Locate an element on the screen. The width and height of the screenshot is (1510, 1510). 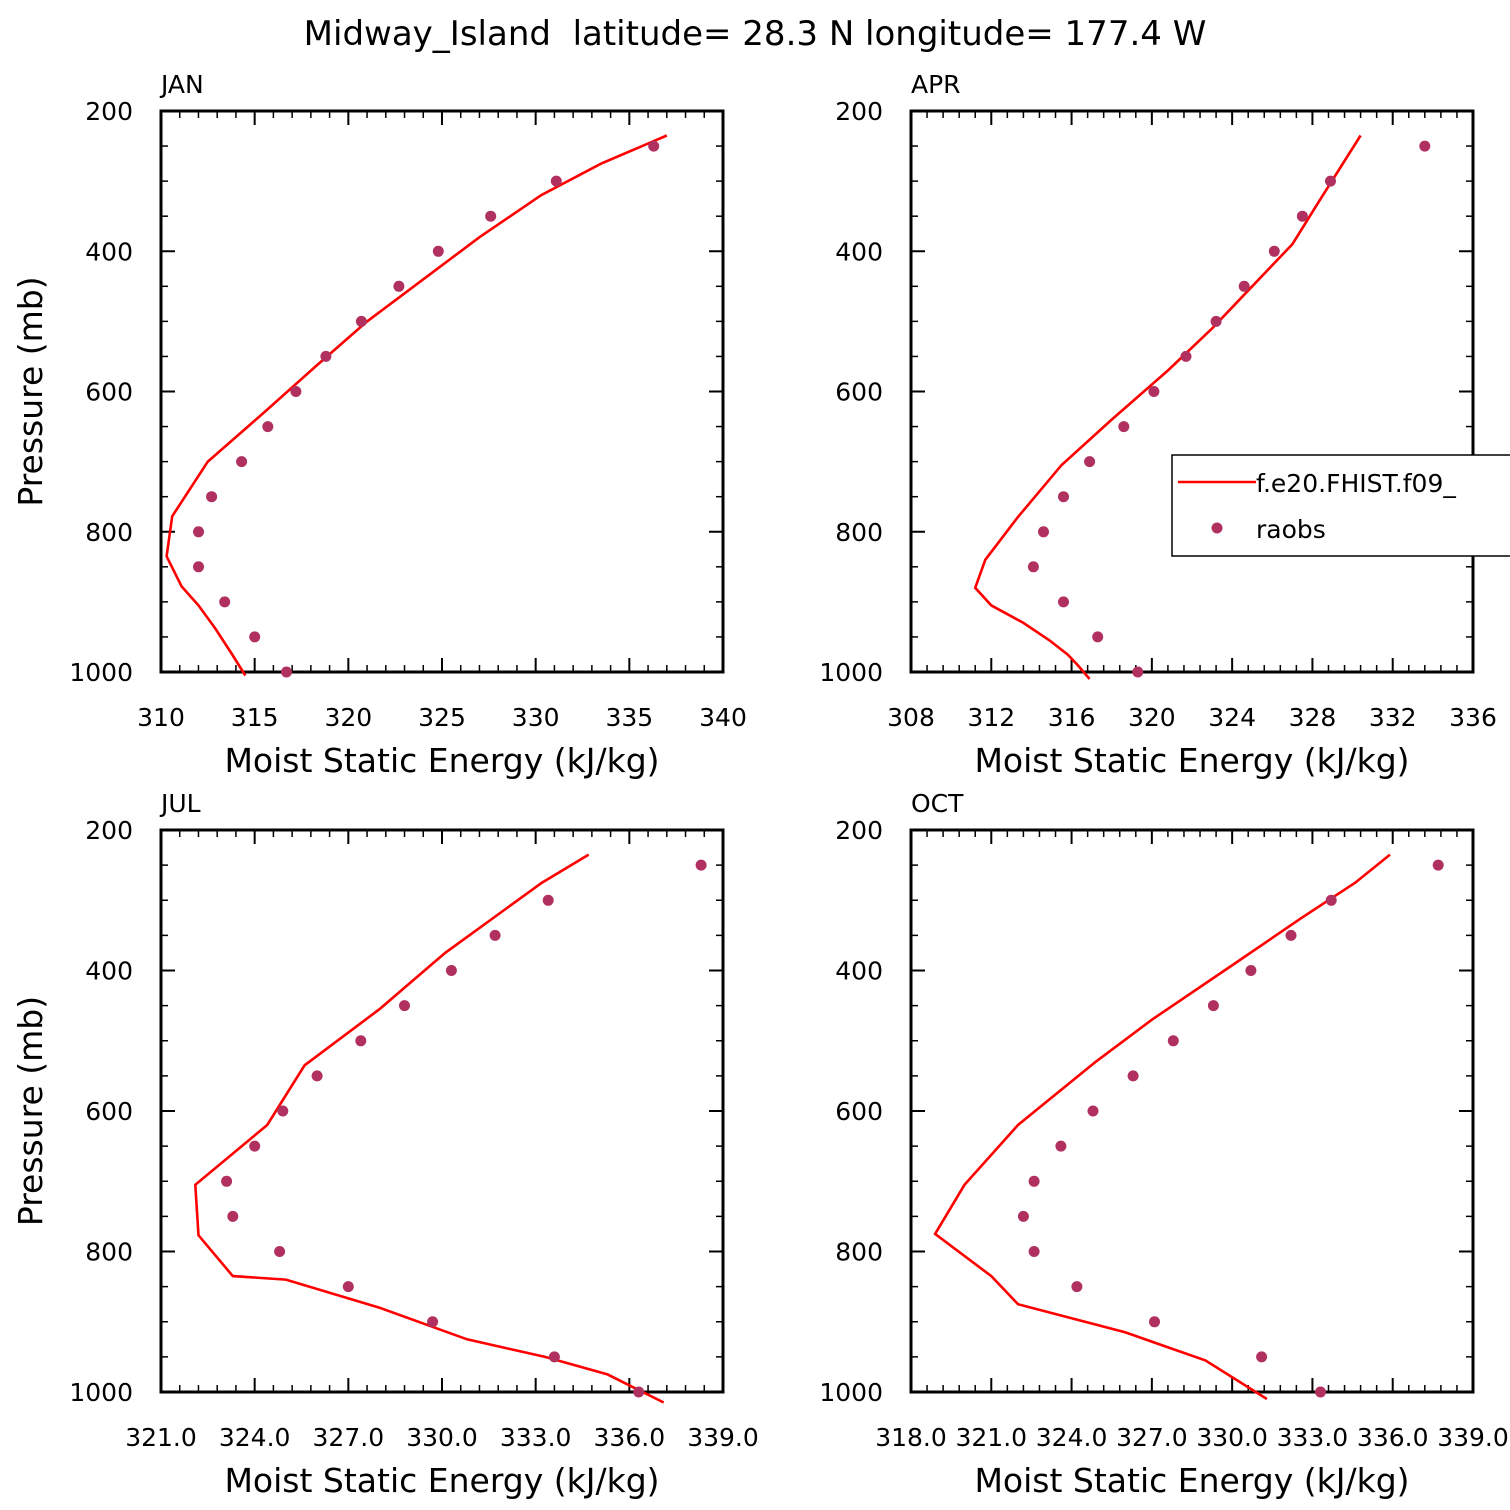
x-tick-label: 316 is located at coordinates (1072, 717).